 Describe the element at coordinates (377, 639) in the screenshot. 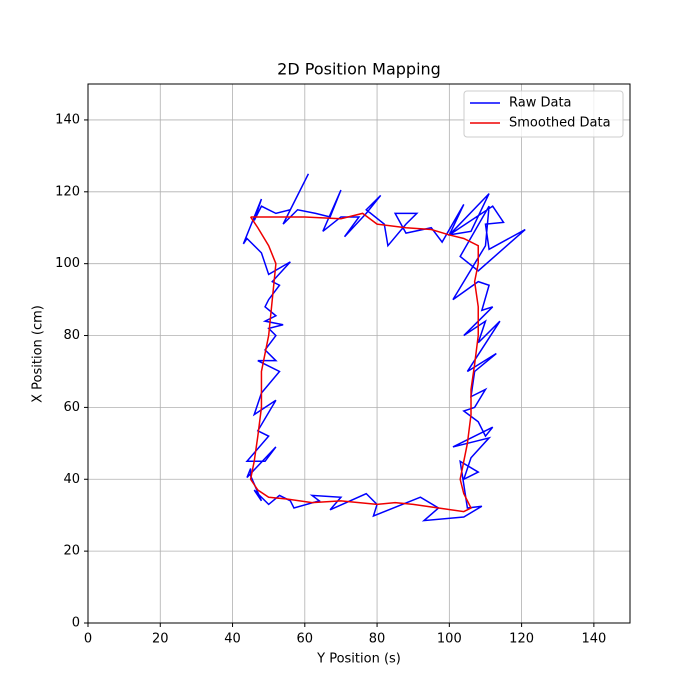

I see `x-tick-label: 80` at that location.